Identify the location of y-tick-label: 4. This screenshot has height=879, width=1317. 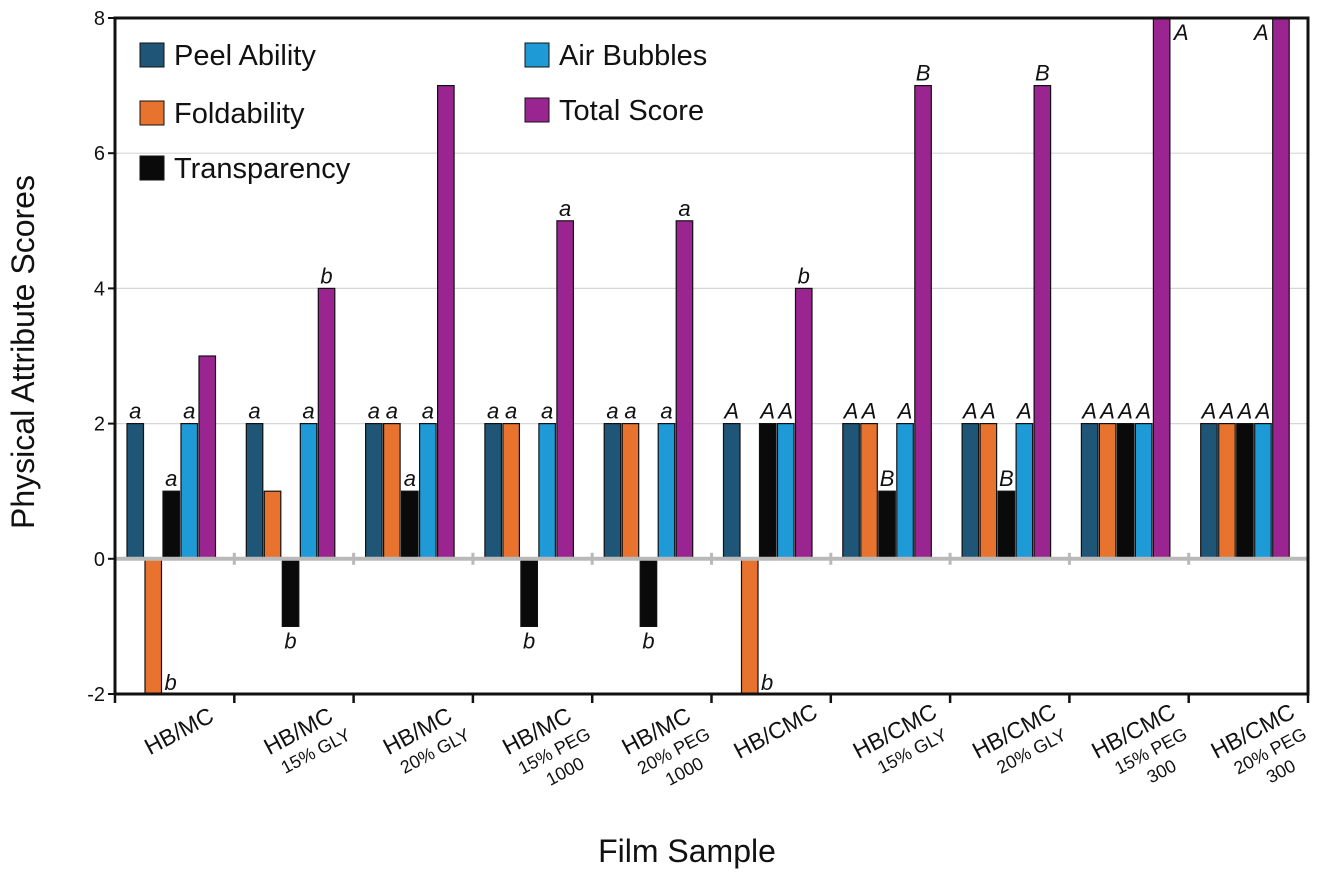
(99, 289).